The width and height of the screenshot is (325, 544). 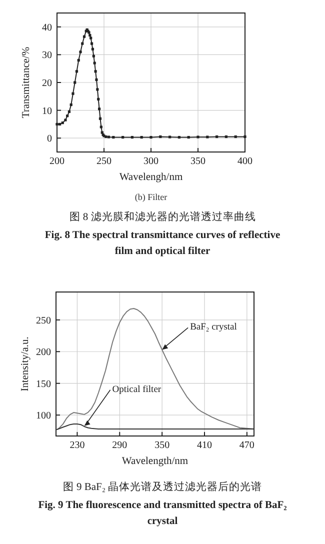 I want to click on annotation: Optical filter, so click(x=137, y=389).